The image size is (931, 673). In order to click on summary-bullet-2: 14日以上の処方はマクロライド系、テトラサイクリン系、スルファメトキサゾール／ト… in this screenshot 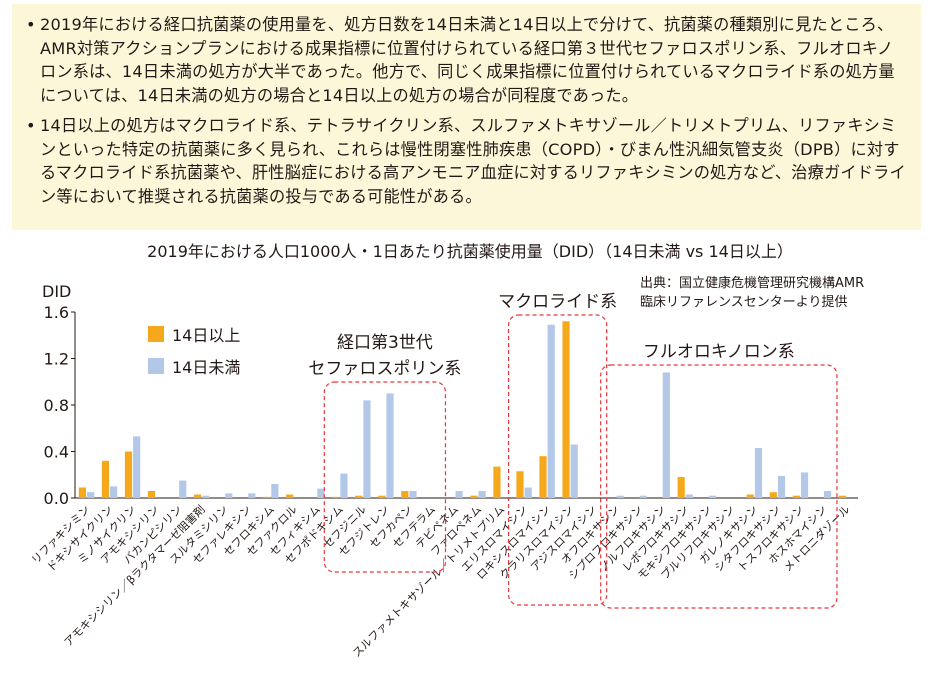, I will do `click(466, 161)`.